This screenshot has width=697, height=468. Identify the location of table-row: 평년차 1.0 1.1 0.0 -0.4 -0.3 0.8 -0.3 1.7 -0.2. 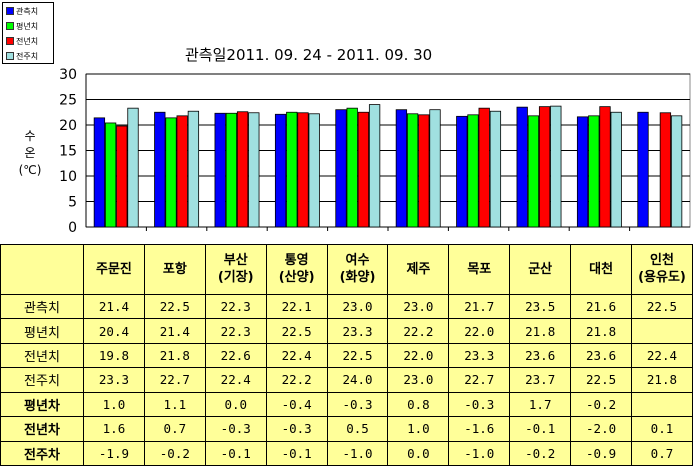
(346, 404).